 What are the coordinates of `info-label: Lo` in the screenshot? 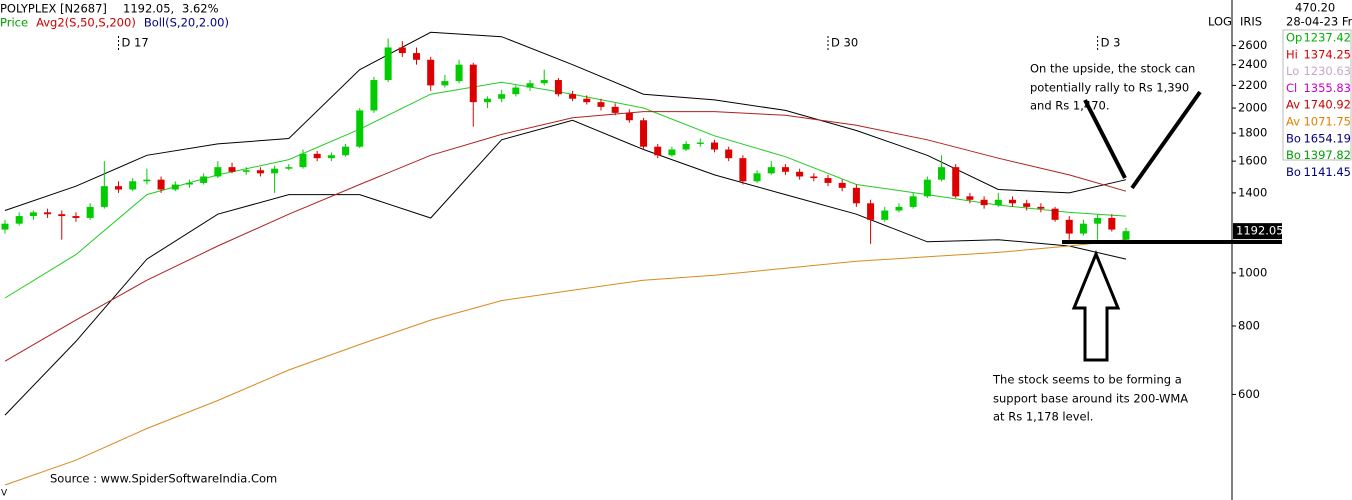 It's located at (1292, 71).